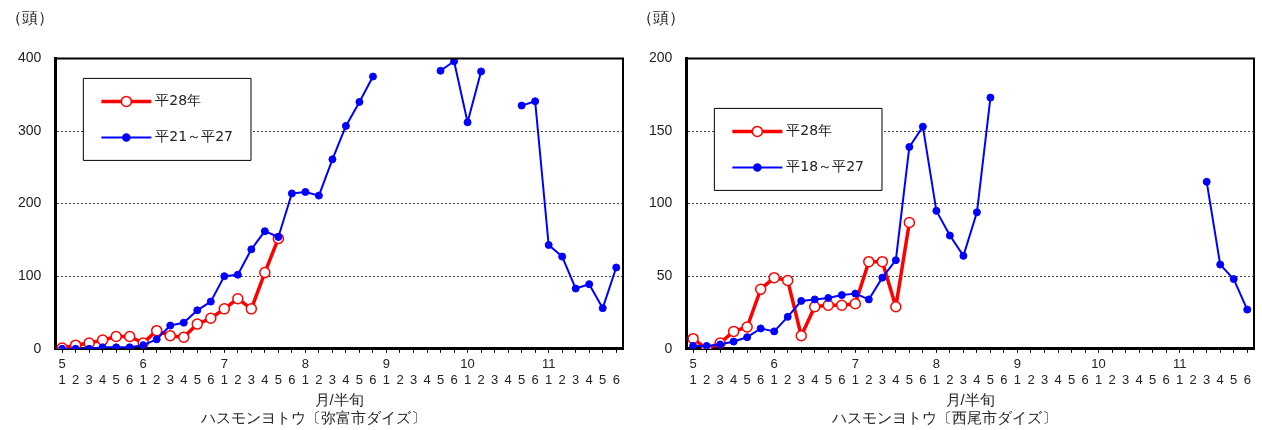 The height and width of the screenshot is (430, 1262). Describe the element at coordinates (30, 57) in the screenshot. I see `y-tick-label: 400` at that location.